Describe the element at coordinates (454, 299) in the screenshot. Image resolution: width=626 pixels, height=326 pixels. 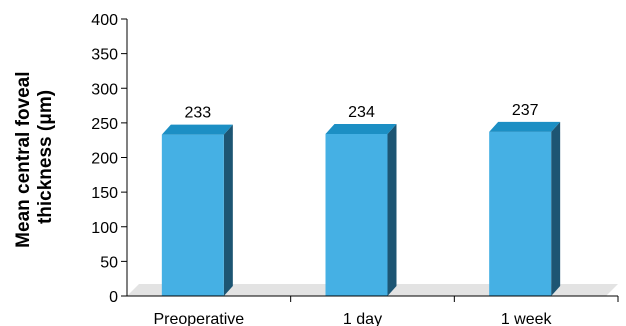
I see `x-ticks-group` at that location.